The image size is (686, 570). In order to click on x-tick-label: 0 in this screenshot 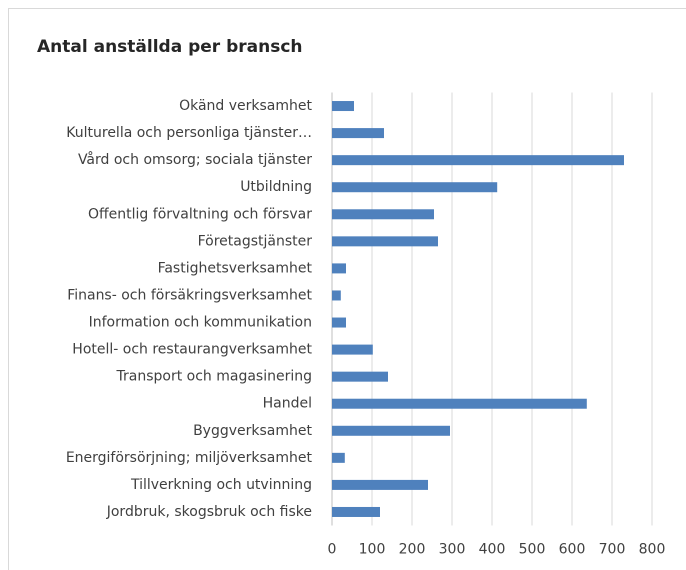, I will do `click(332, 550)`.